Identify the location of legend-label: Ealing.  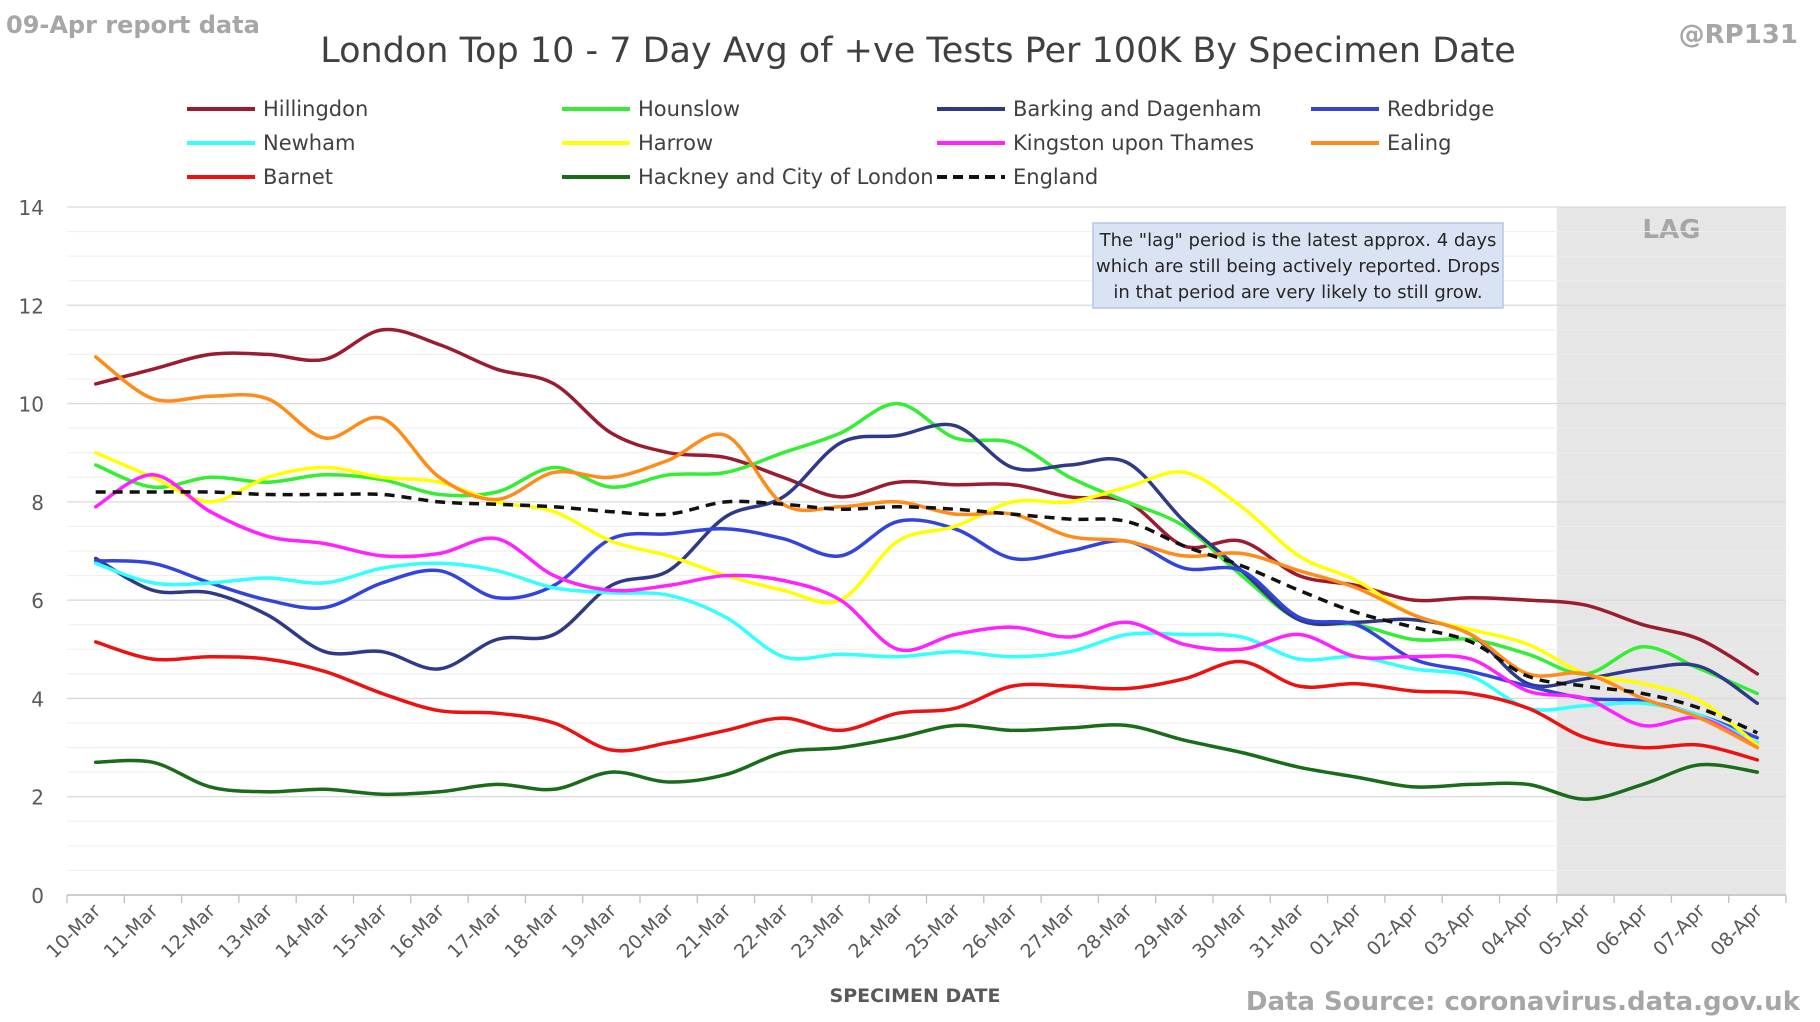
(1419, 143).